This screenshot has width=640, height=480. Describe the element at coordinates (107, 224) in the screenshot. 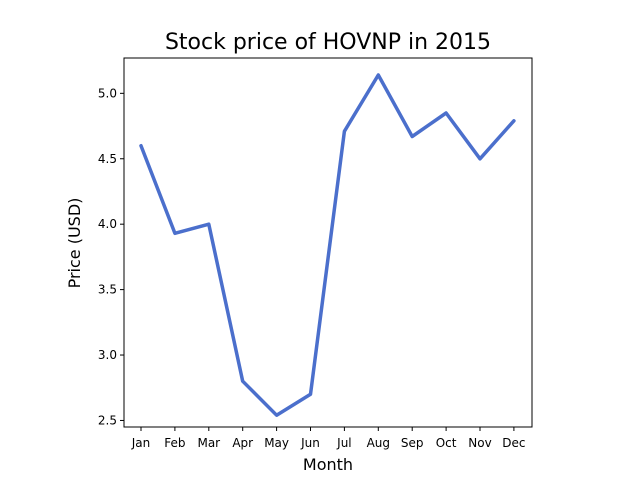

I see `y-tick-label: 4.0` at that location.